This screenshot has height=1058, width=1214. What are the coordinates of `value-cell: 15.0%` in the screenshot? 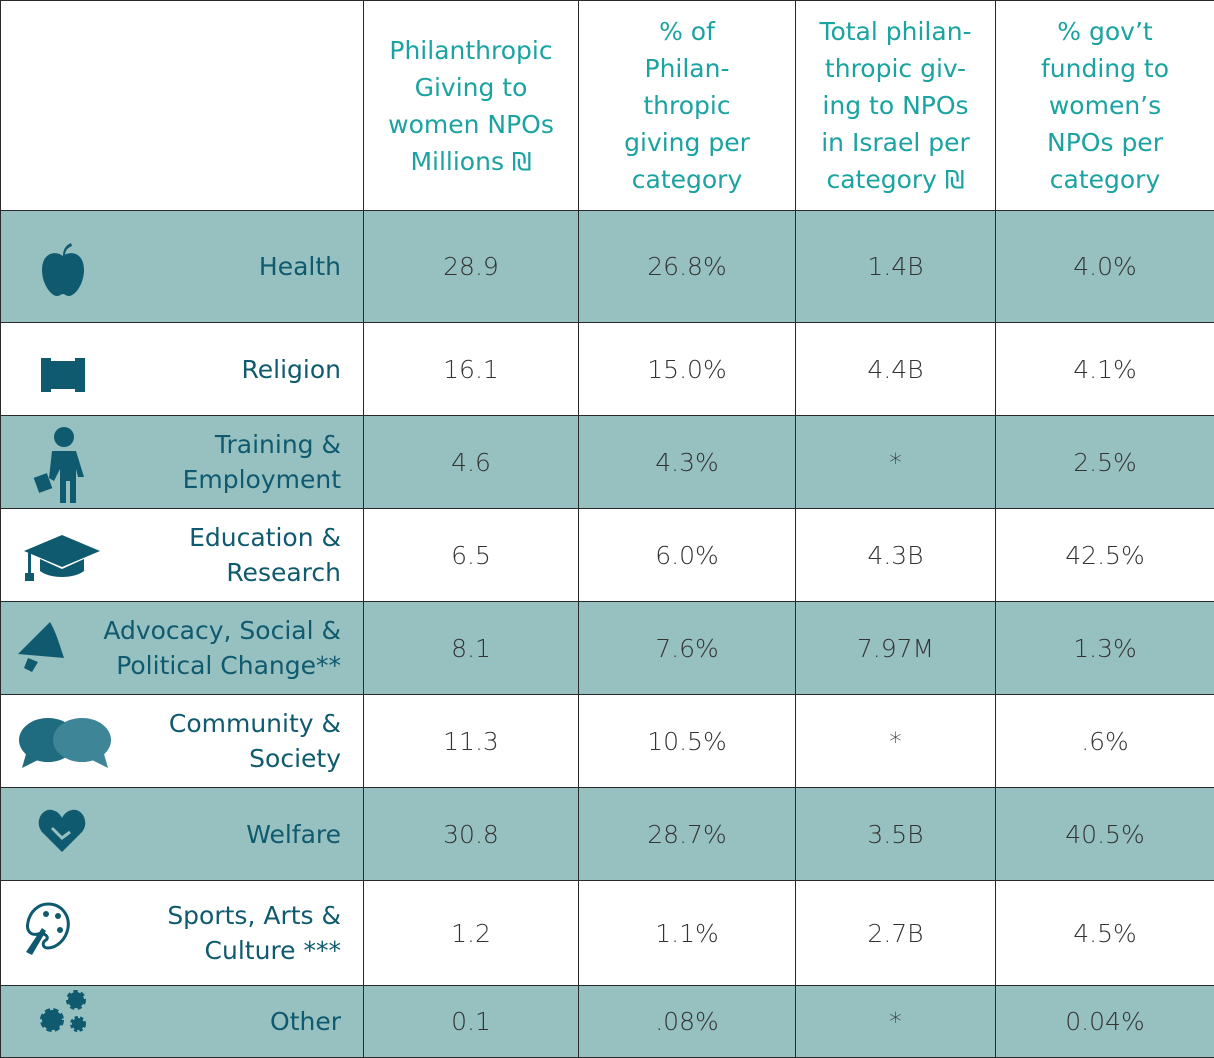 It's located at (687, 369).